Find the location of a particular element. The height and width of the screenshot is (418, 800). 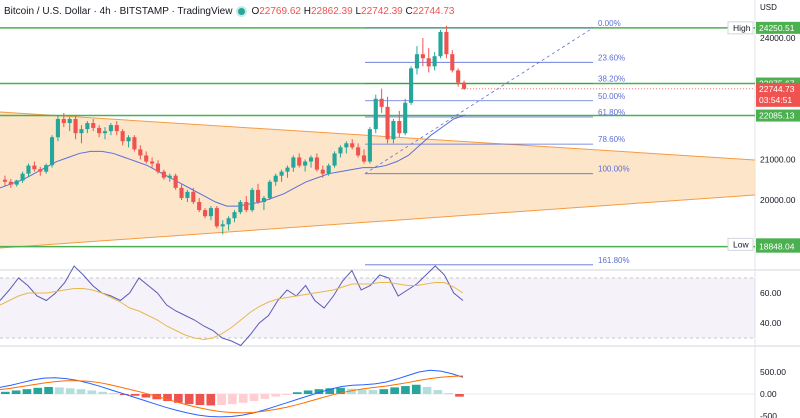

open-label: O is located at coordinates (255, 11).